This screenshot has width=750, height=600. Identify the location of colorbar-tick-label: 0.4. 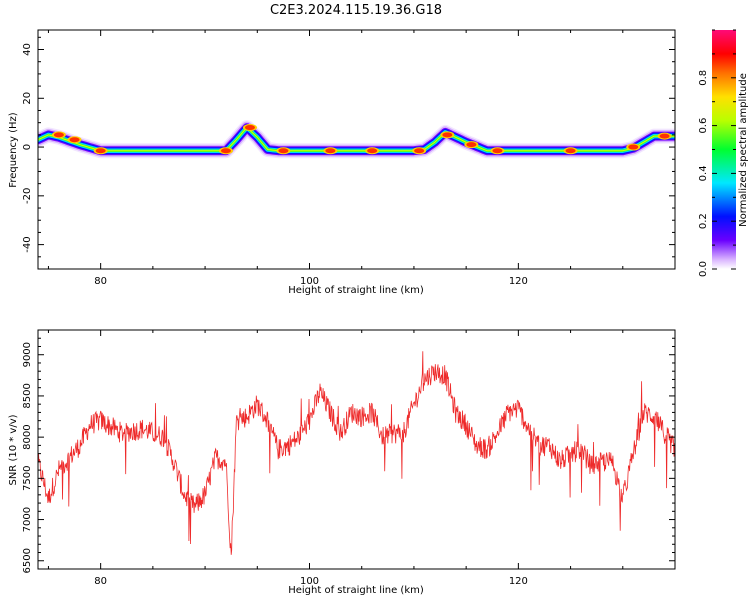
(703, 173).